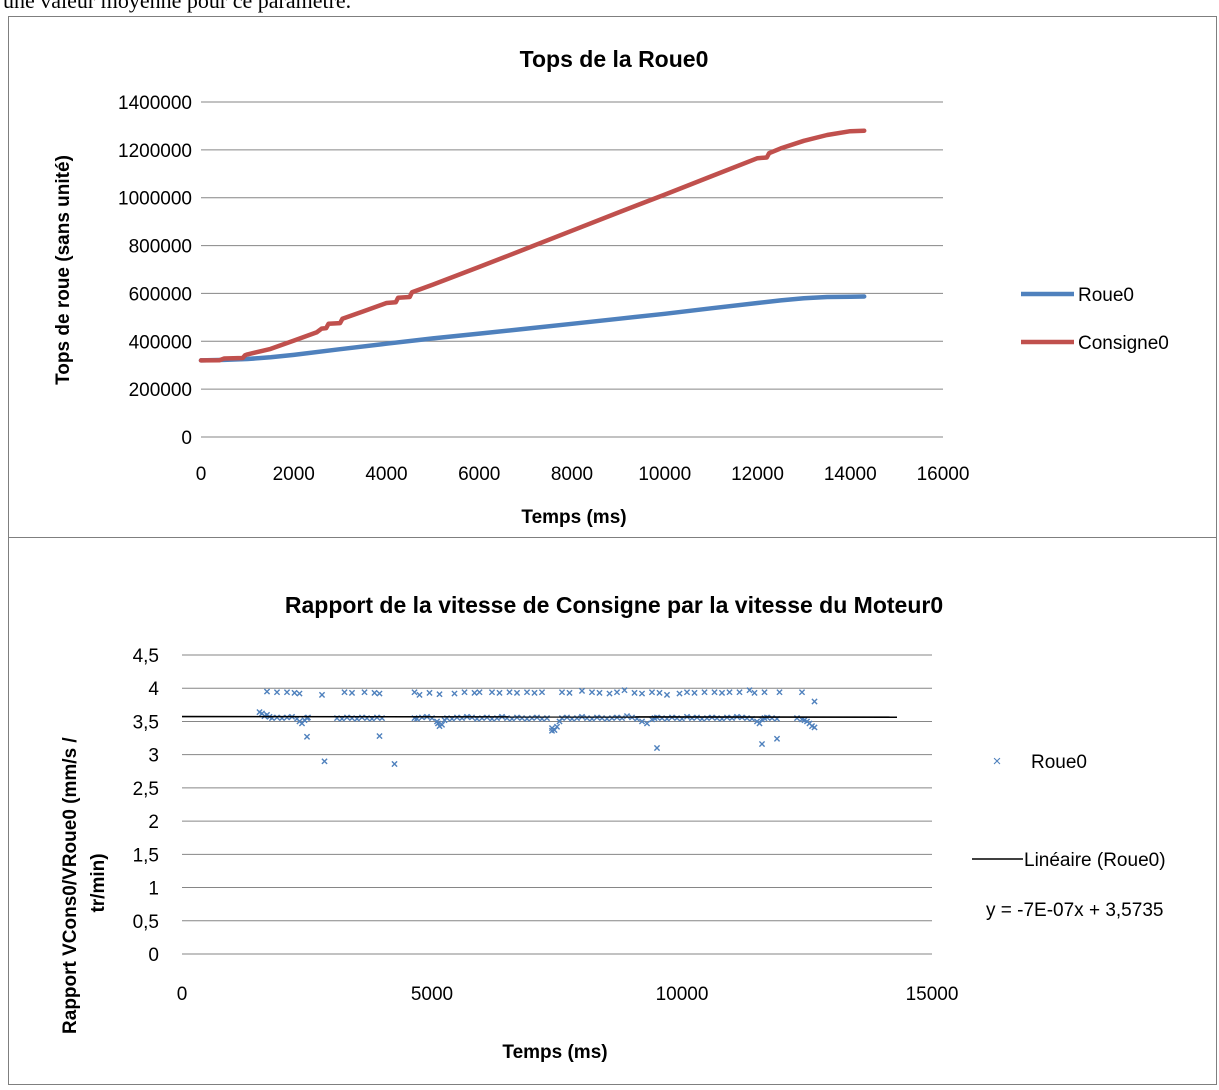 This screenshot has height=1090, width=1219. I want to click on legend-label-consigne0: Consigne0, so click(1123, 343).